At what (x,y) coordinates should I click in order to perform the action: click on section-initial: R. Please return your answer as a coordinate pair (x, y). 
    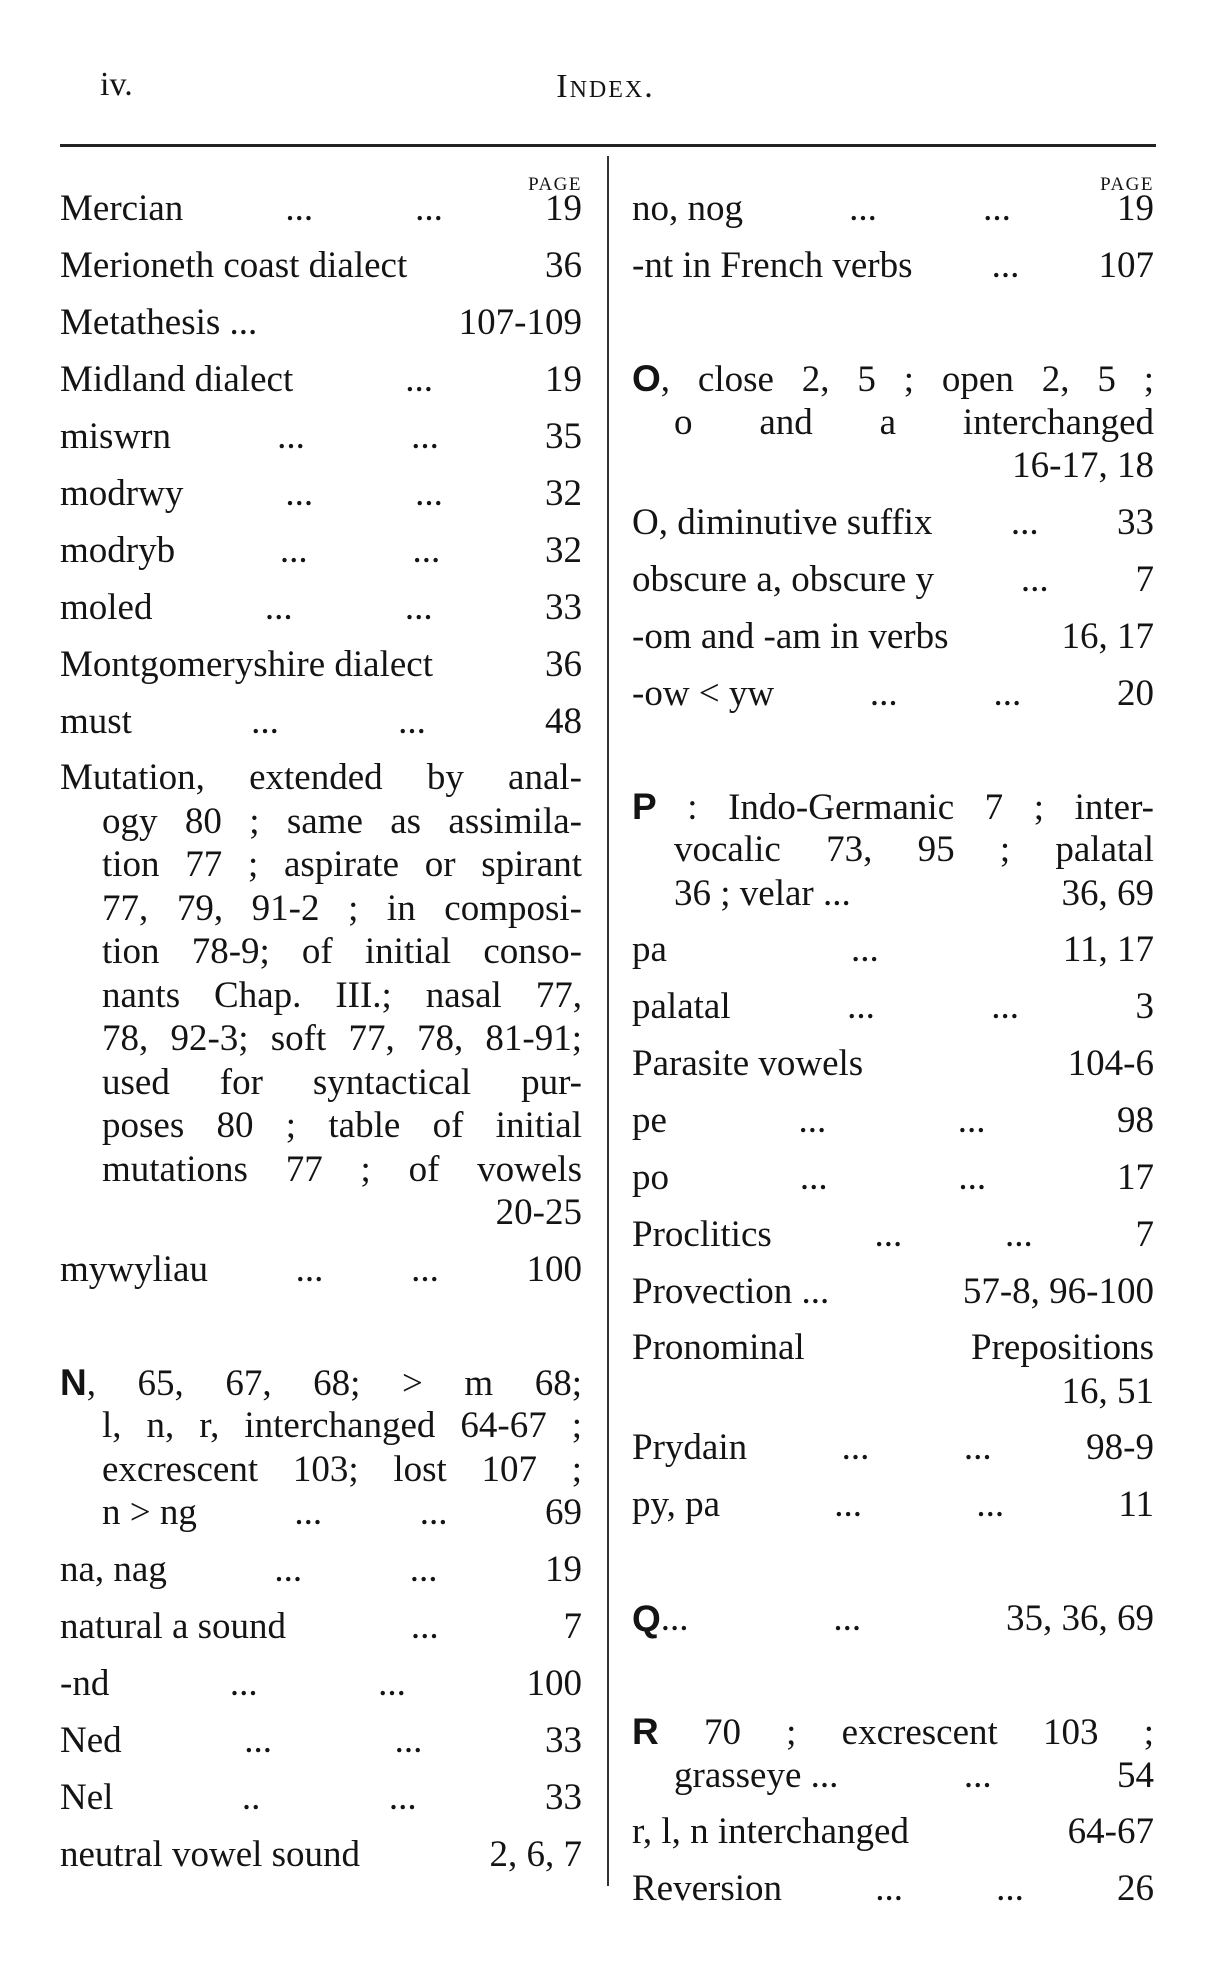
    Looking at the image, I should click on (645, 1731).